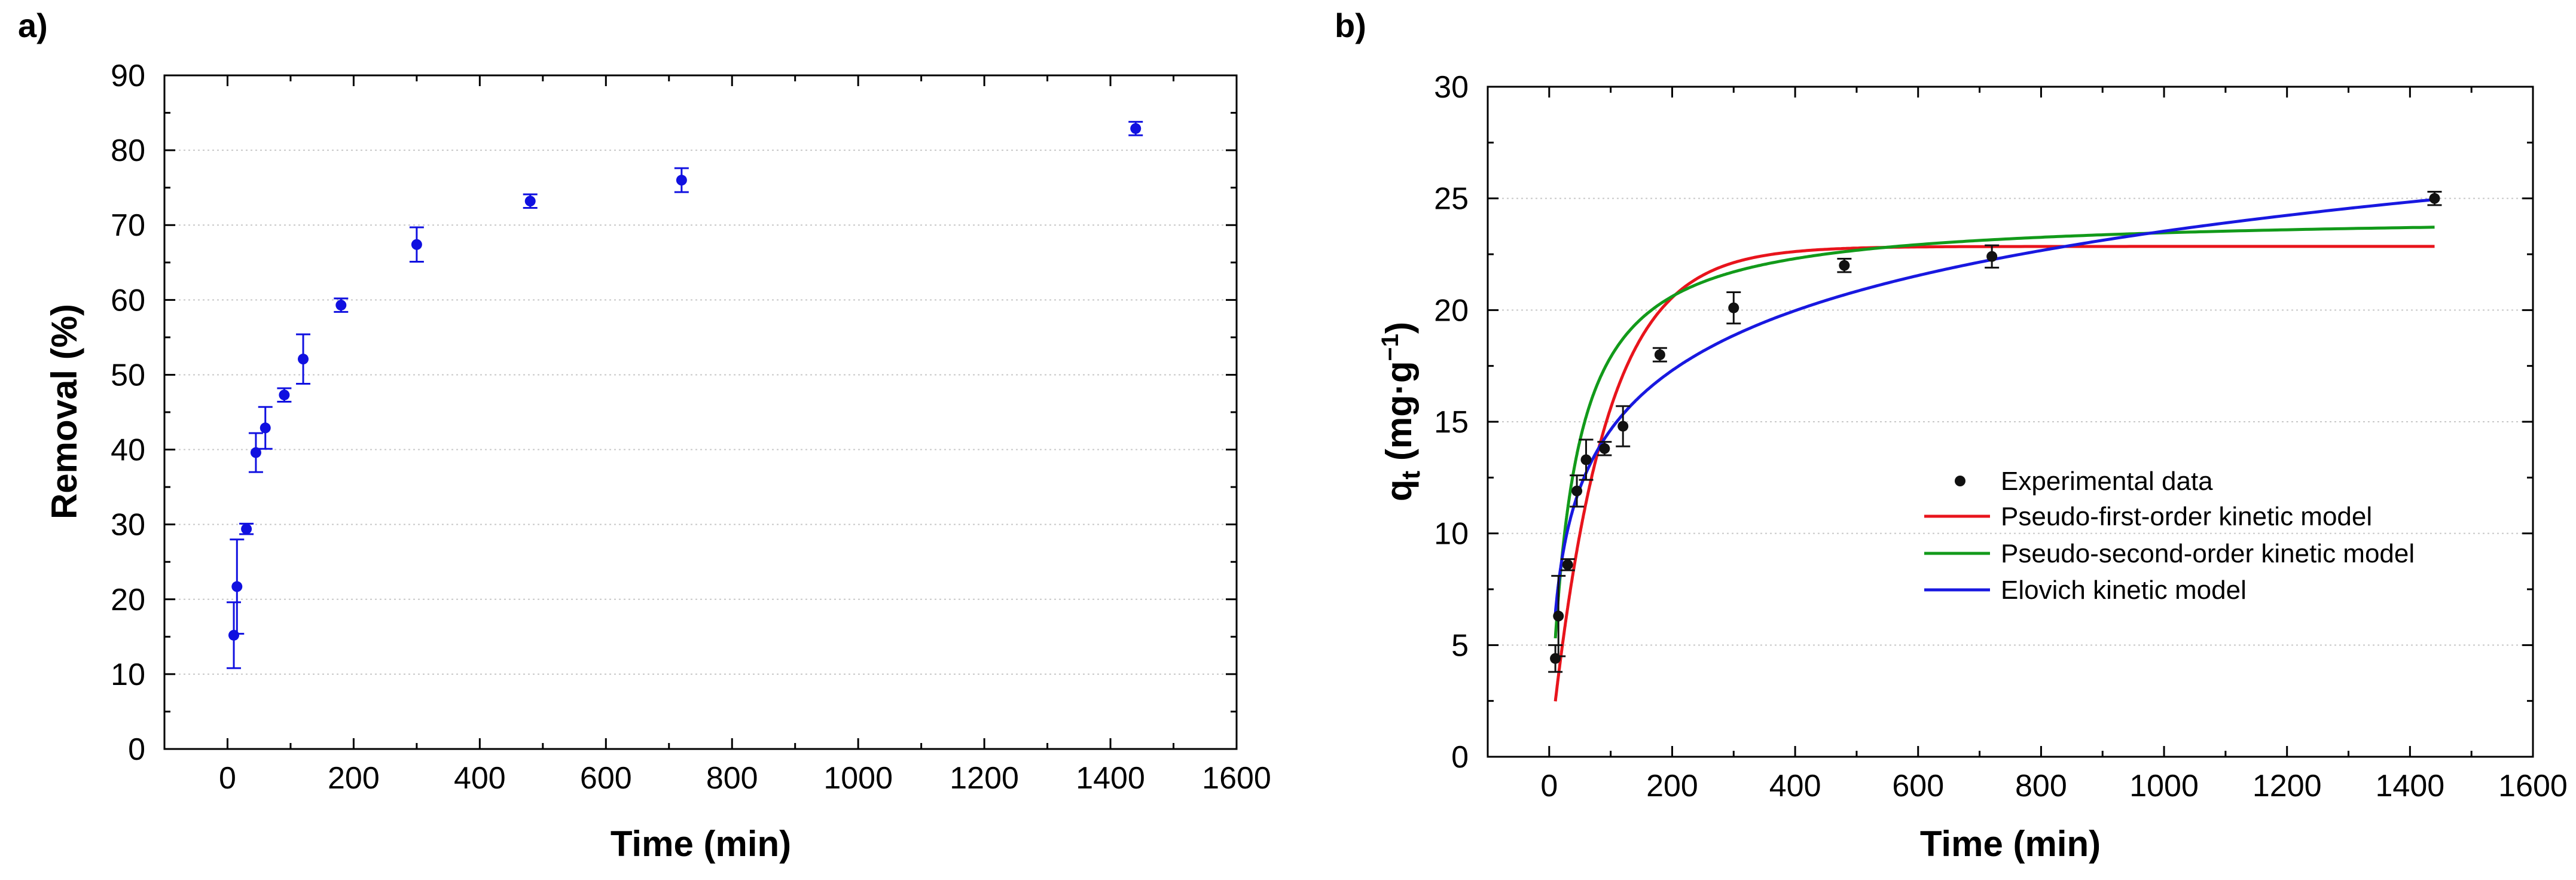 The height and width of the screenshot is (880, 2576). What do you see at coordinates (33, 25) in the screenshot?
I see `panel-a-label: a)` at bounding box center [33, 25].